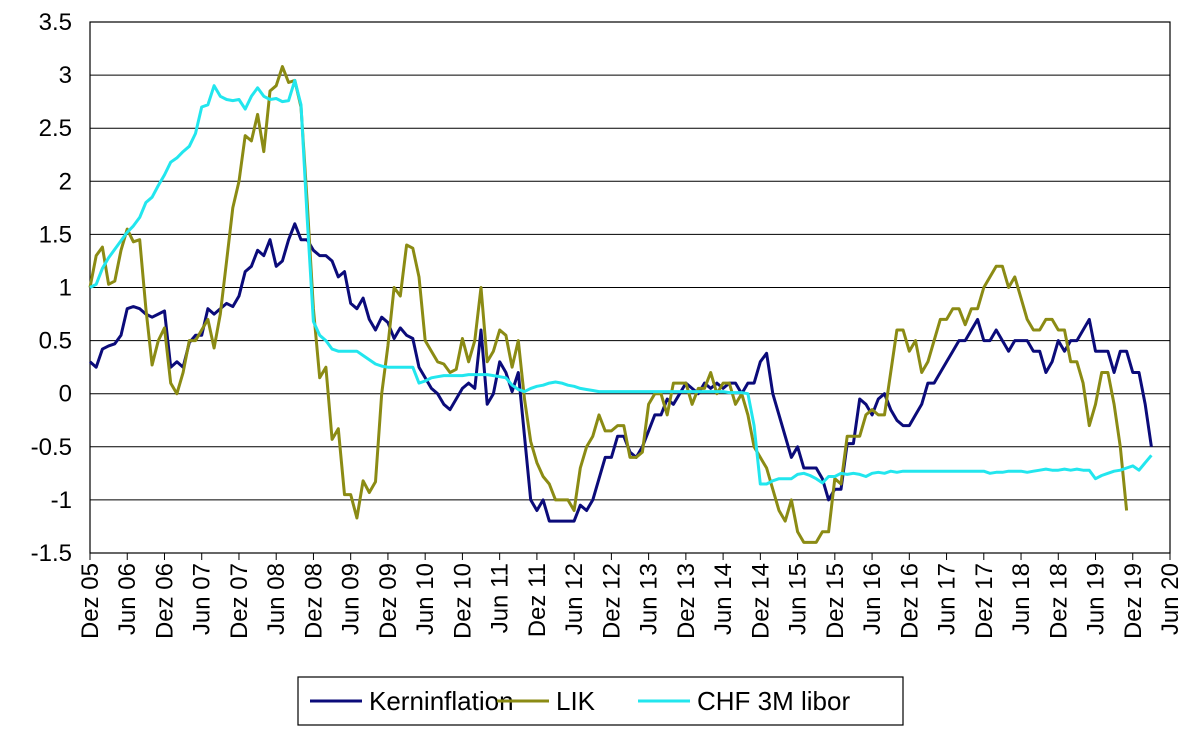  Describe the element at coordinates (313, 601) in the screenshot. I see `x-tick-label: Dez 08` at that location.